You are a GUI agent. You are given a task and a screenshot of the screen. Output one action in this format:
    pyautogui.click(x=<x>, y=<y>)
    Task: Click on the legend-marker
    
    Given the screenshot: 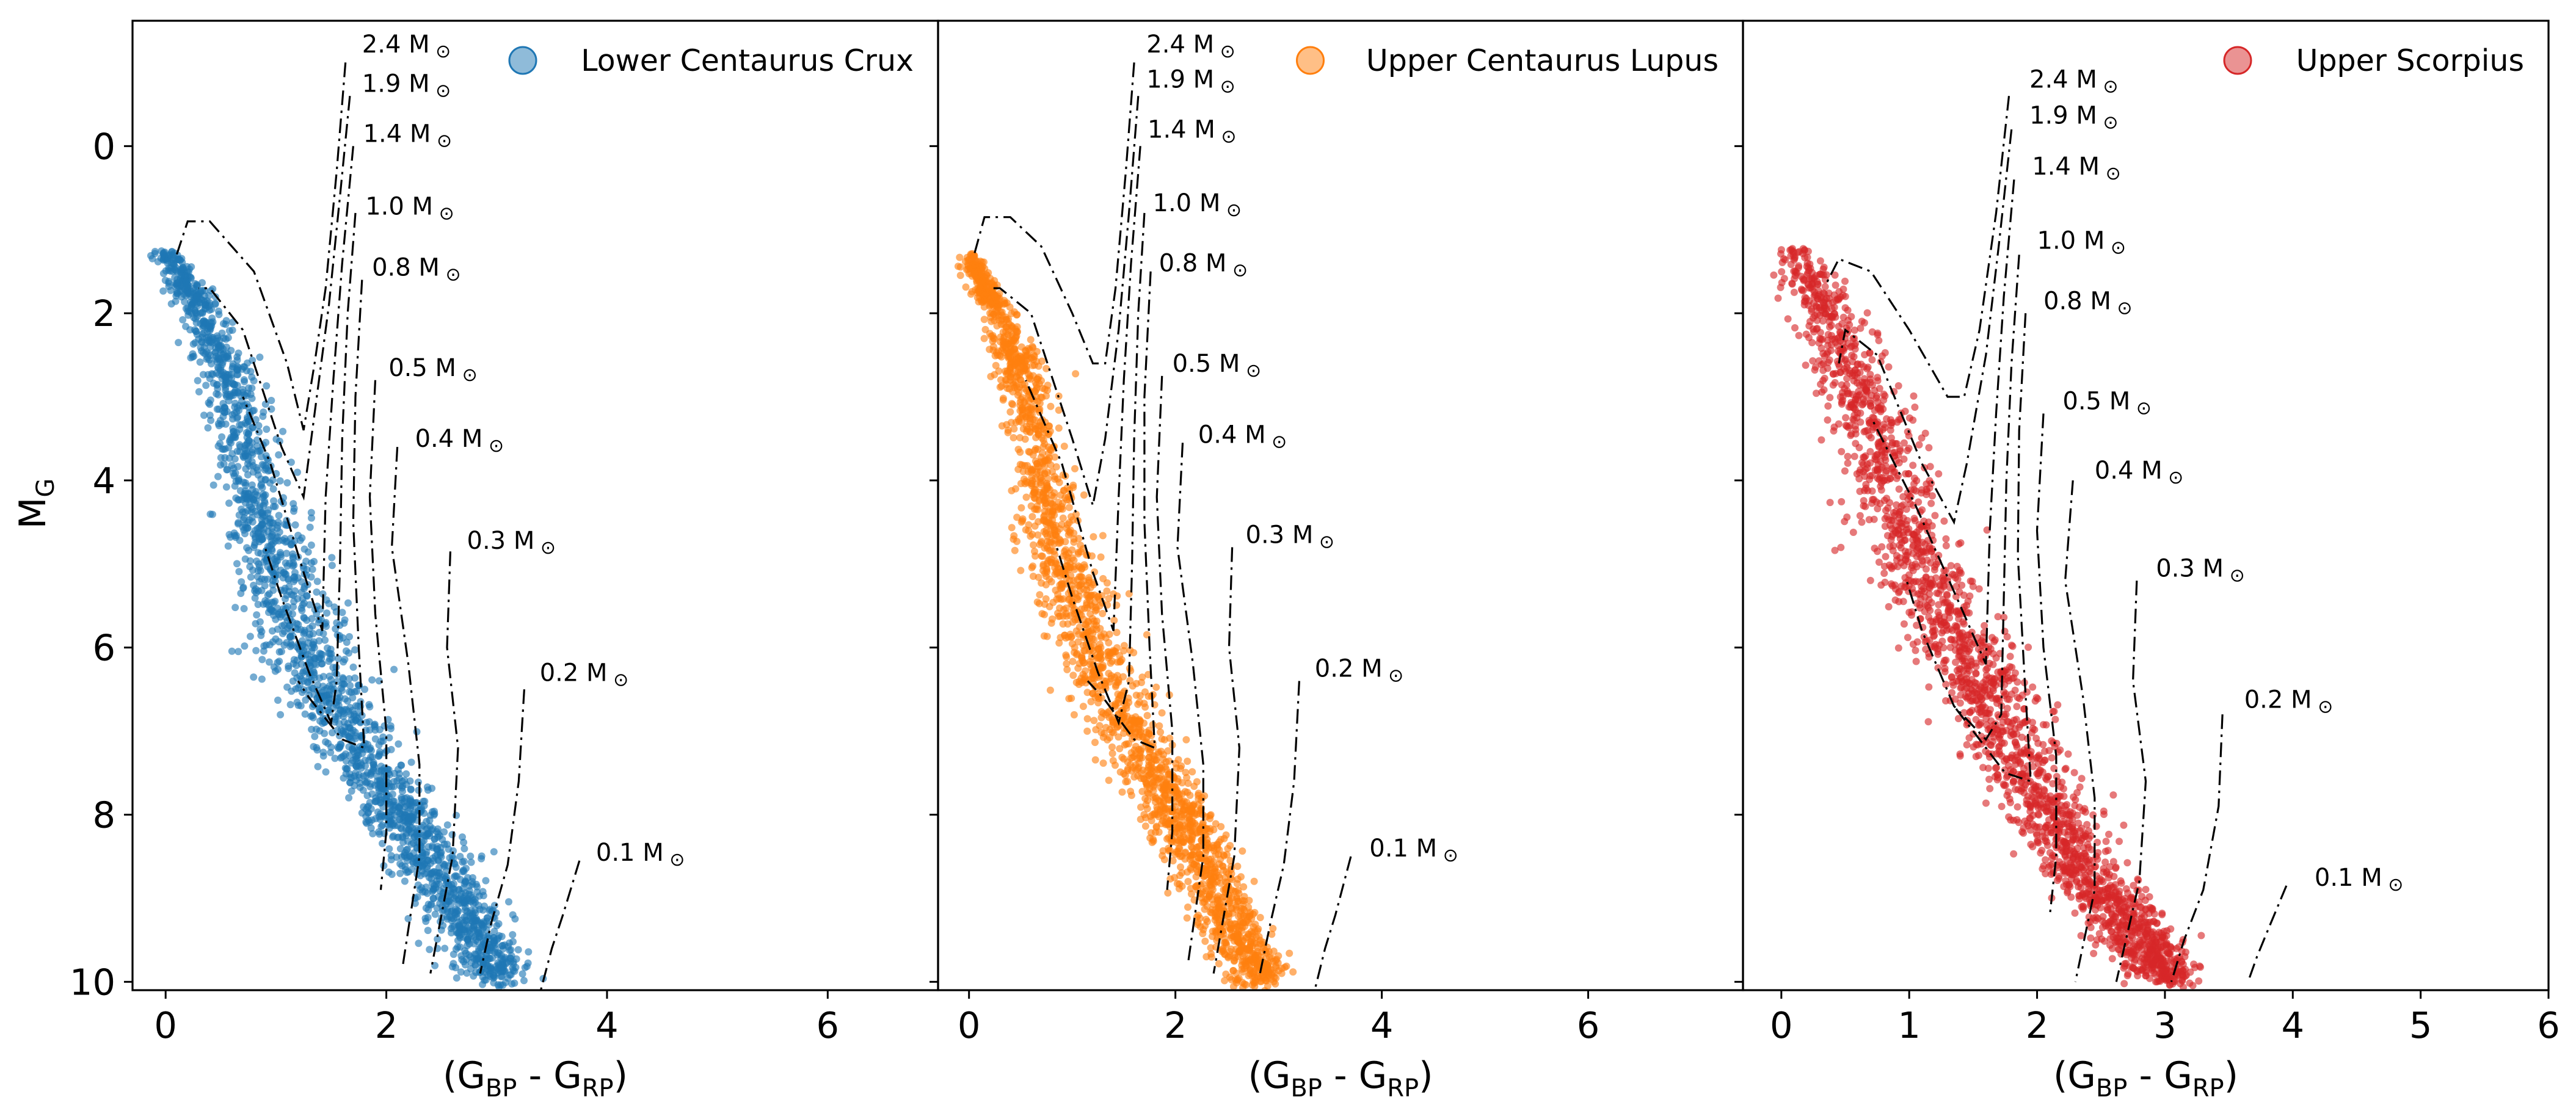 What is the action you would take?
    pyautogui.click(x=1311, y=60)
    